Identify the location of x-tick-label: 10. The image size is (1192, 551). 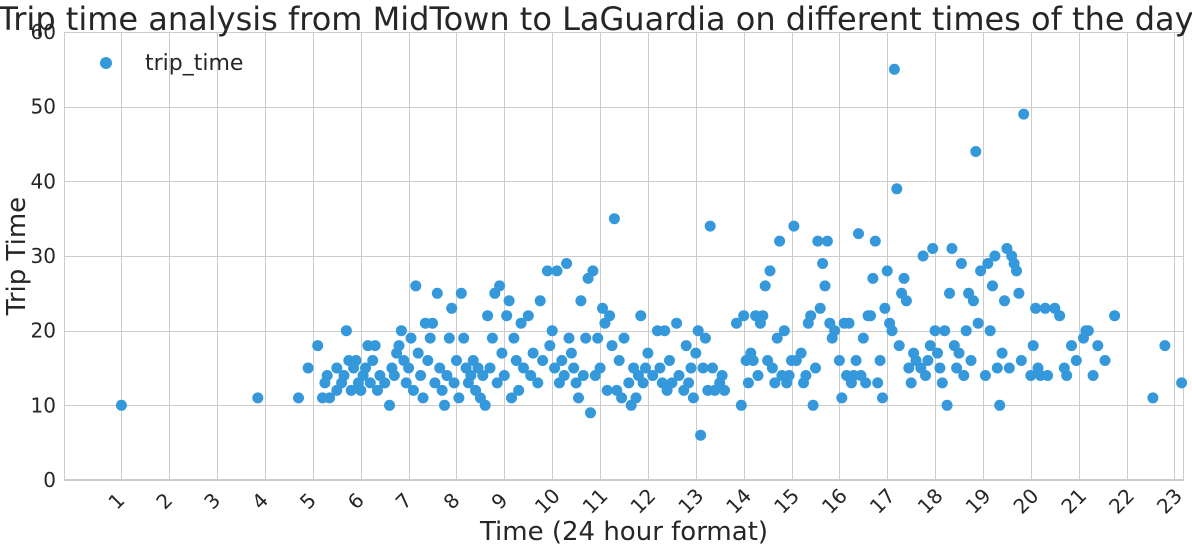
(547, 501).